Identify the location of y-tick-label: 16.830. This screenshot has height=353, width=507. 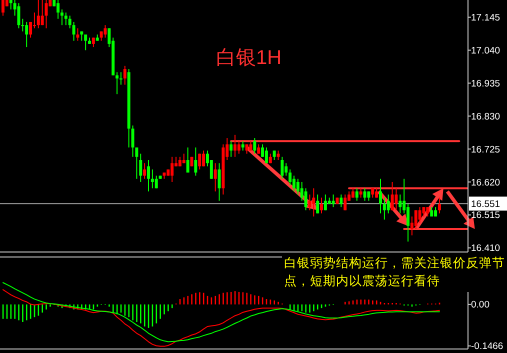
(485, 116).